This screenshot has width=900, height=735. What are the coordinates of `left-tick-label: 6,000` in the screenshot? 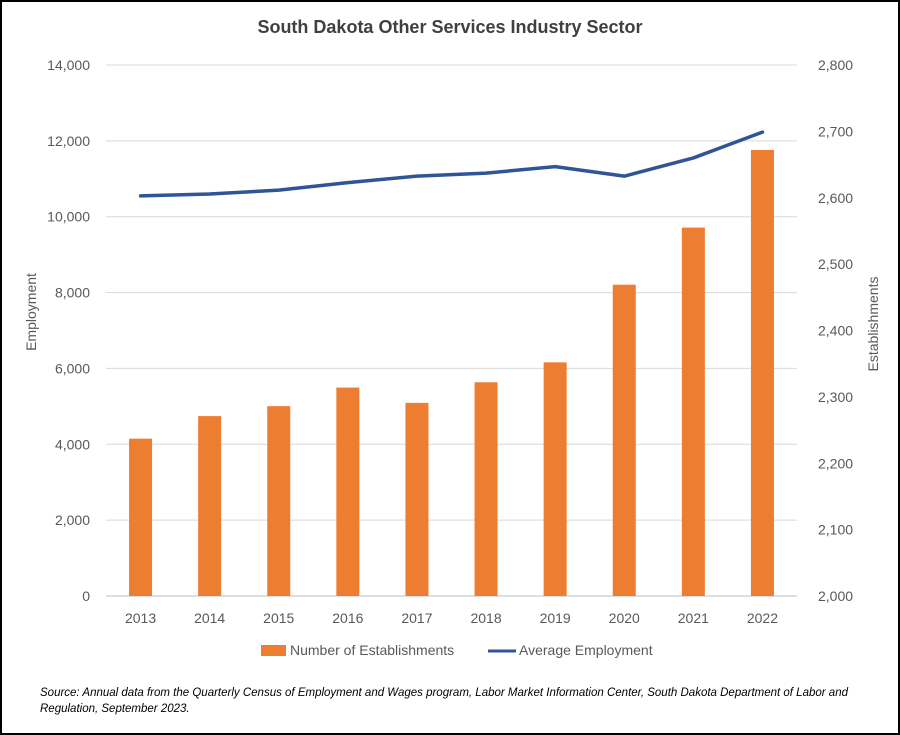 It's located at (72, 368).